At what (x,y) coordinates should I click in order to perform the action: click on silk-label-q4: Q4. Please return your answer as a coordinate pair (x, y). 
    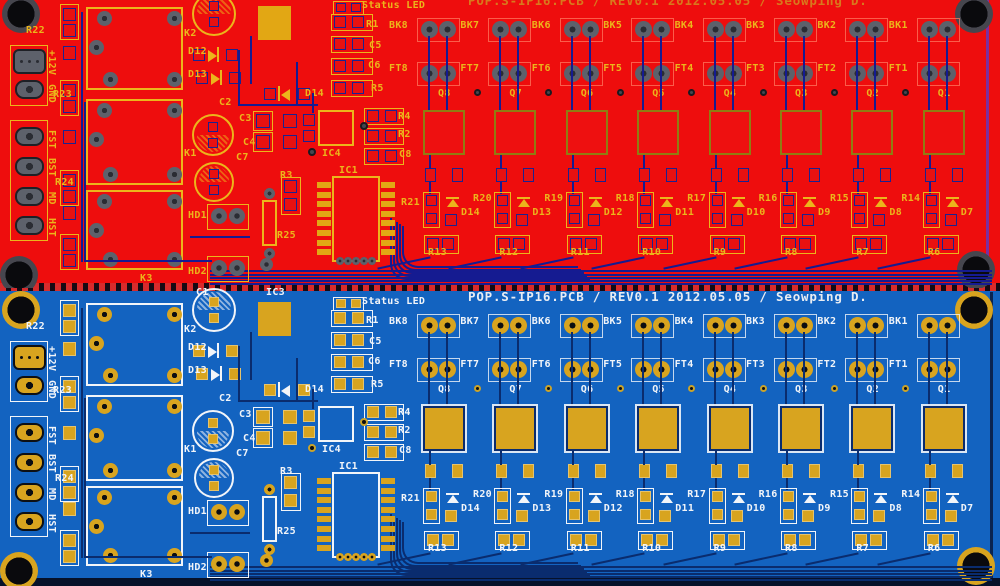
    Looking at the image, I should click on (730, 389).